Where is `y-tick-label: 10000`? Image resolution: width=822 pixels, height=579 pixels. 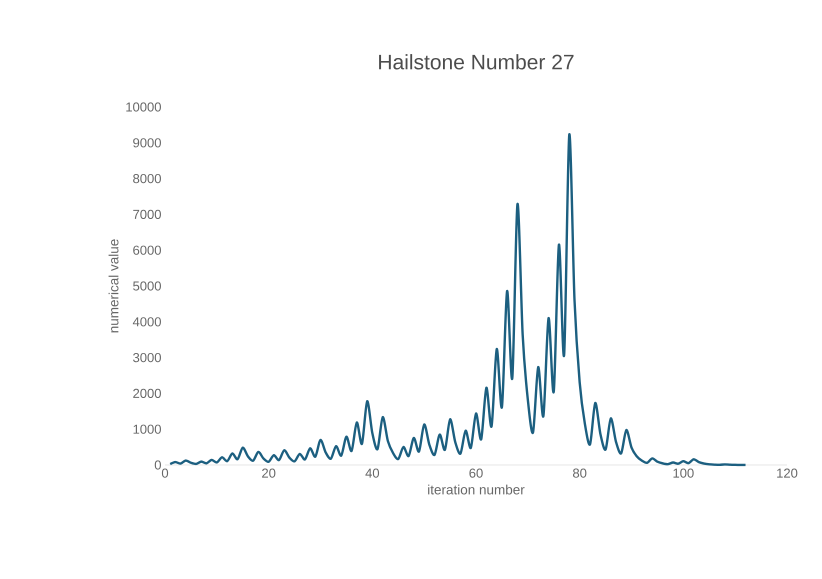
y-tick-label: 10000 is located at coordinates (143, 107).